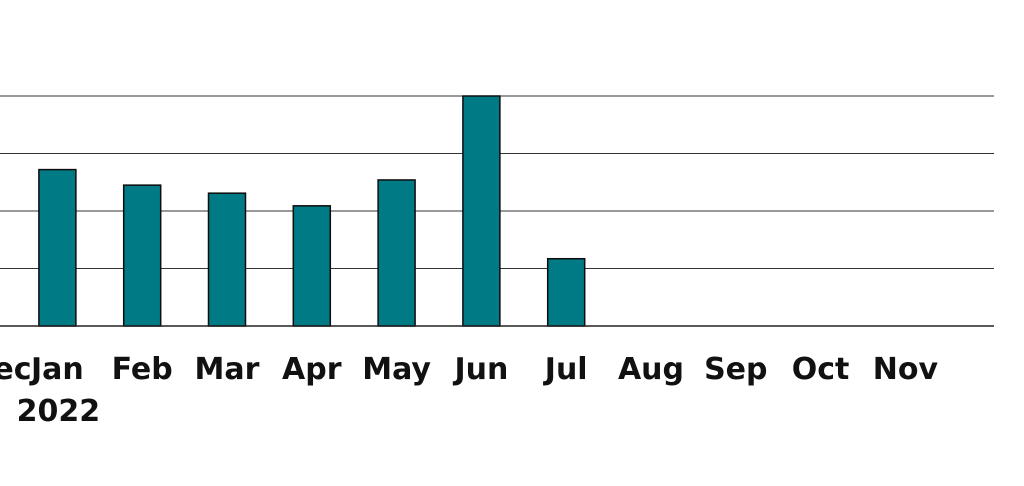 The width and height of the screenshot is (1024, 486). I want to click on tick-label-apr: Apr, so click(312, 369).